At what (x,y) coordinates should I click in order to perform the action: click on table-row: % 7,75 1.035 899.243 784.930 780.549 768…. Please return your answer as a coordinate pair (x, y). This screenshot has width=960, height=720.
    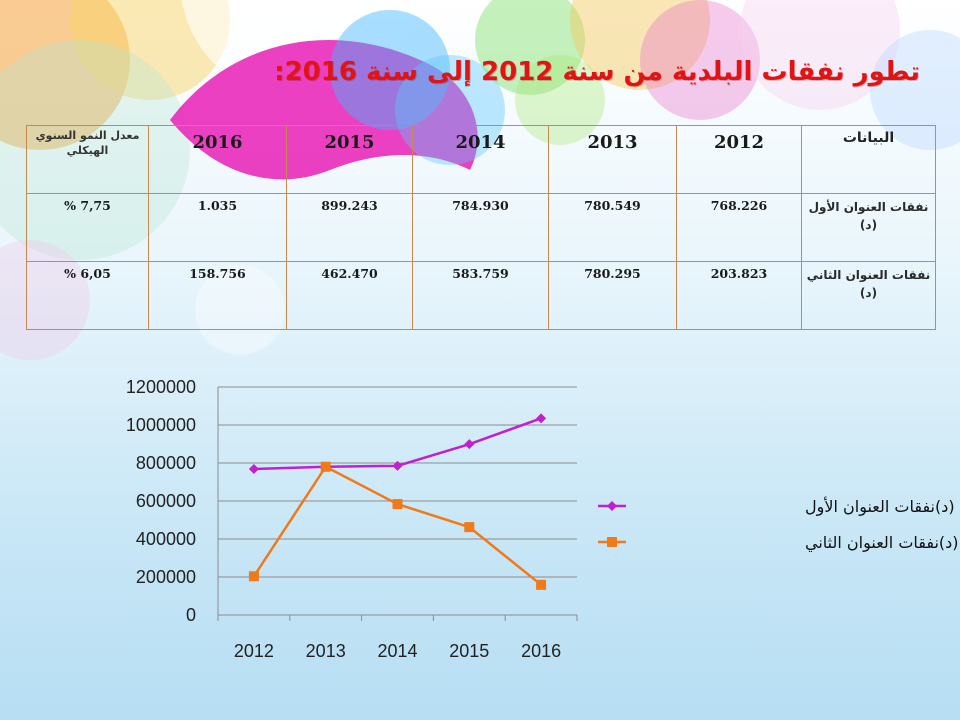
    Looking at the image, I should click on (481, 227).